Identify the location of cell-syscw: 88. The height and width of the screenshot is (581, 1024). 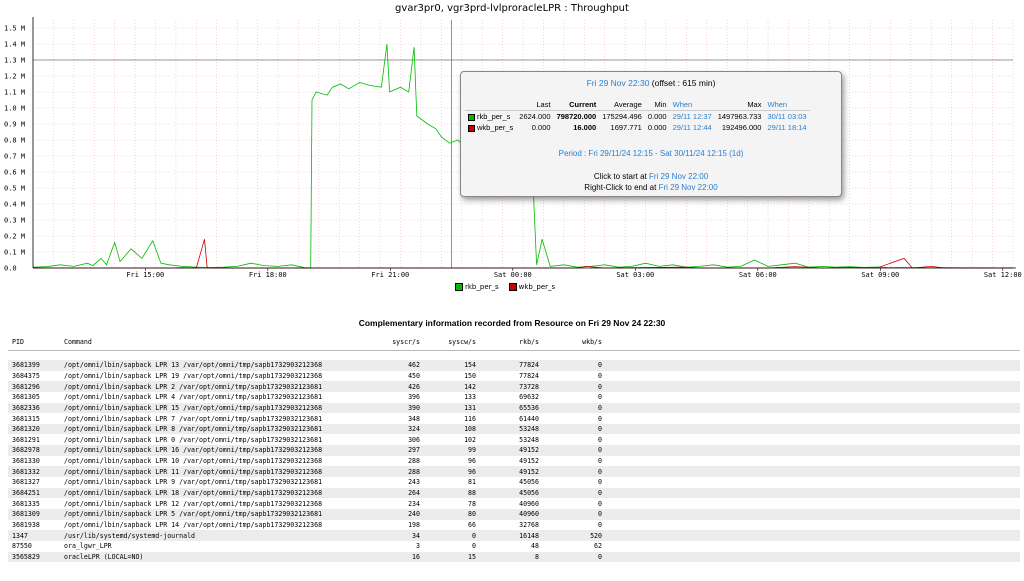
(452, 493).